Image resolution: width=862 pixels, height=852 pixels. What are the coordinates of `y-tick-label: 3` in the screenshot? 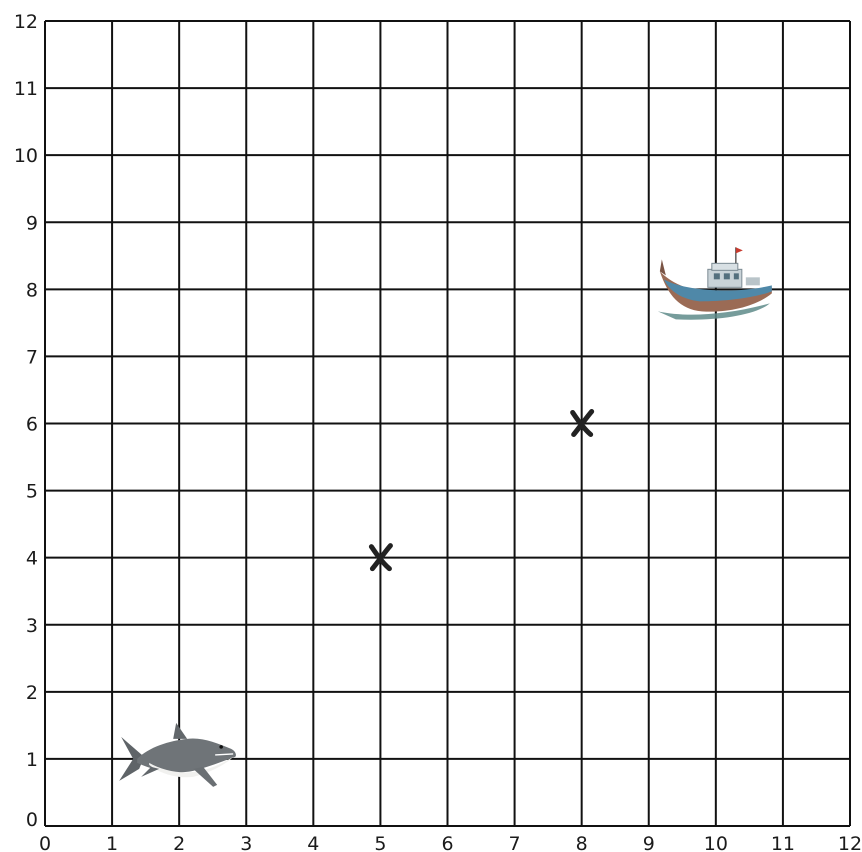 It's located at (32, 626).